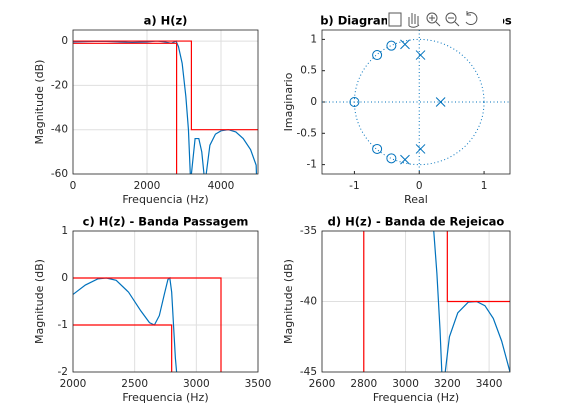  Describe the element at coordinates (447, 384) in the screenshot. I see `x-tick-label: 3200` at that location.